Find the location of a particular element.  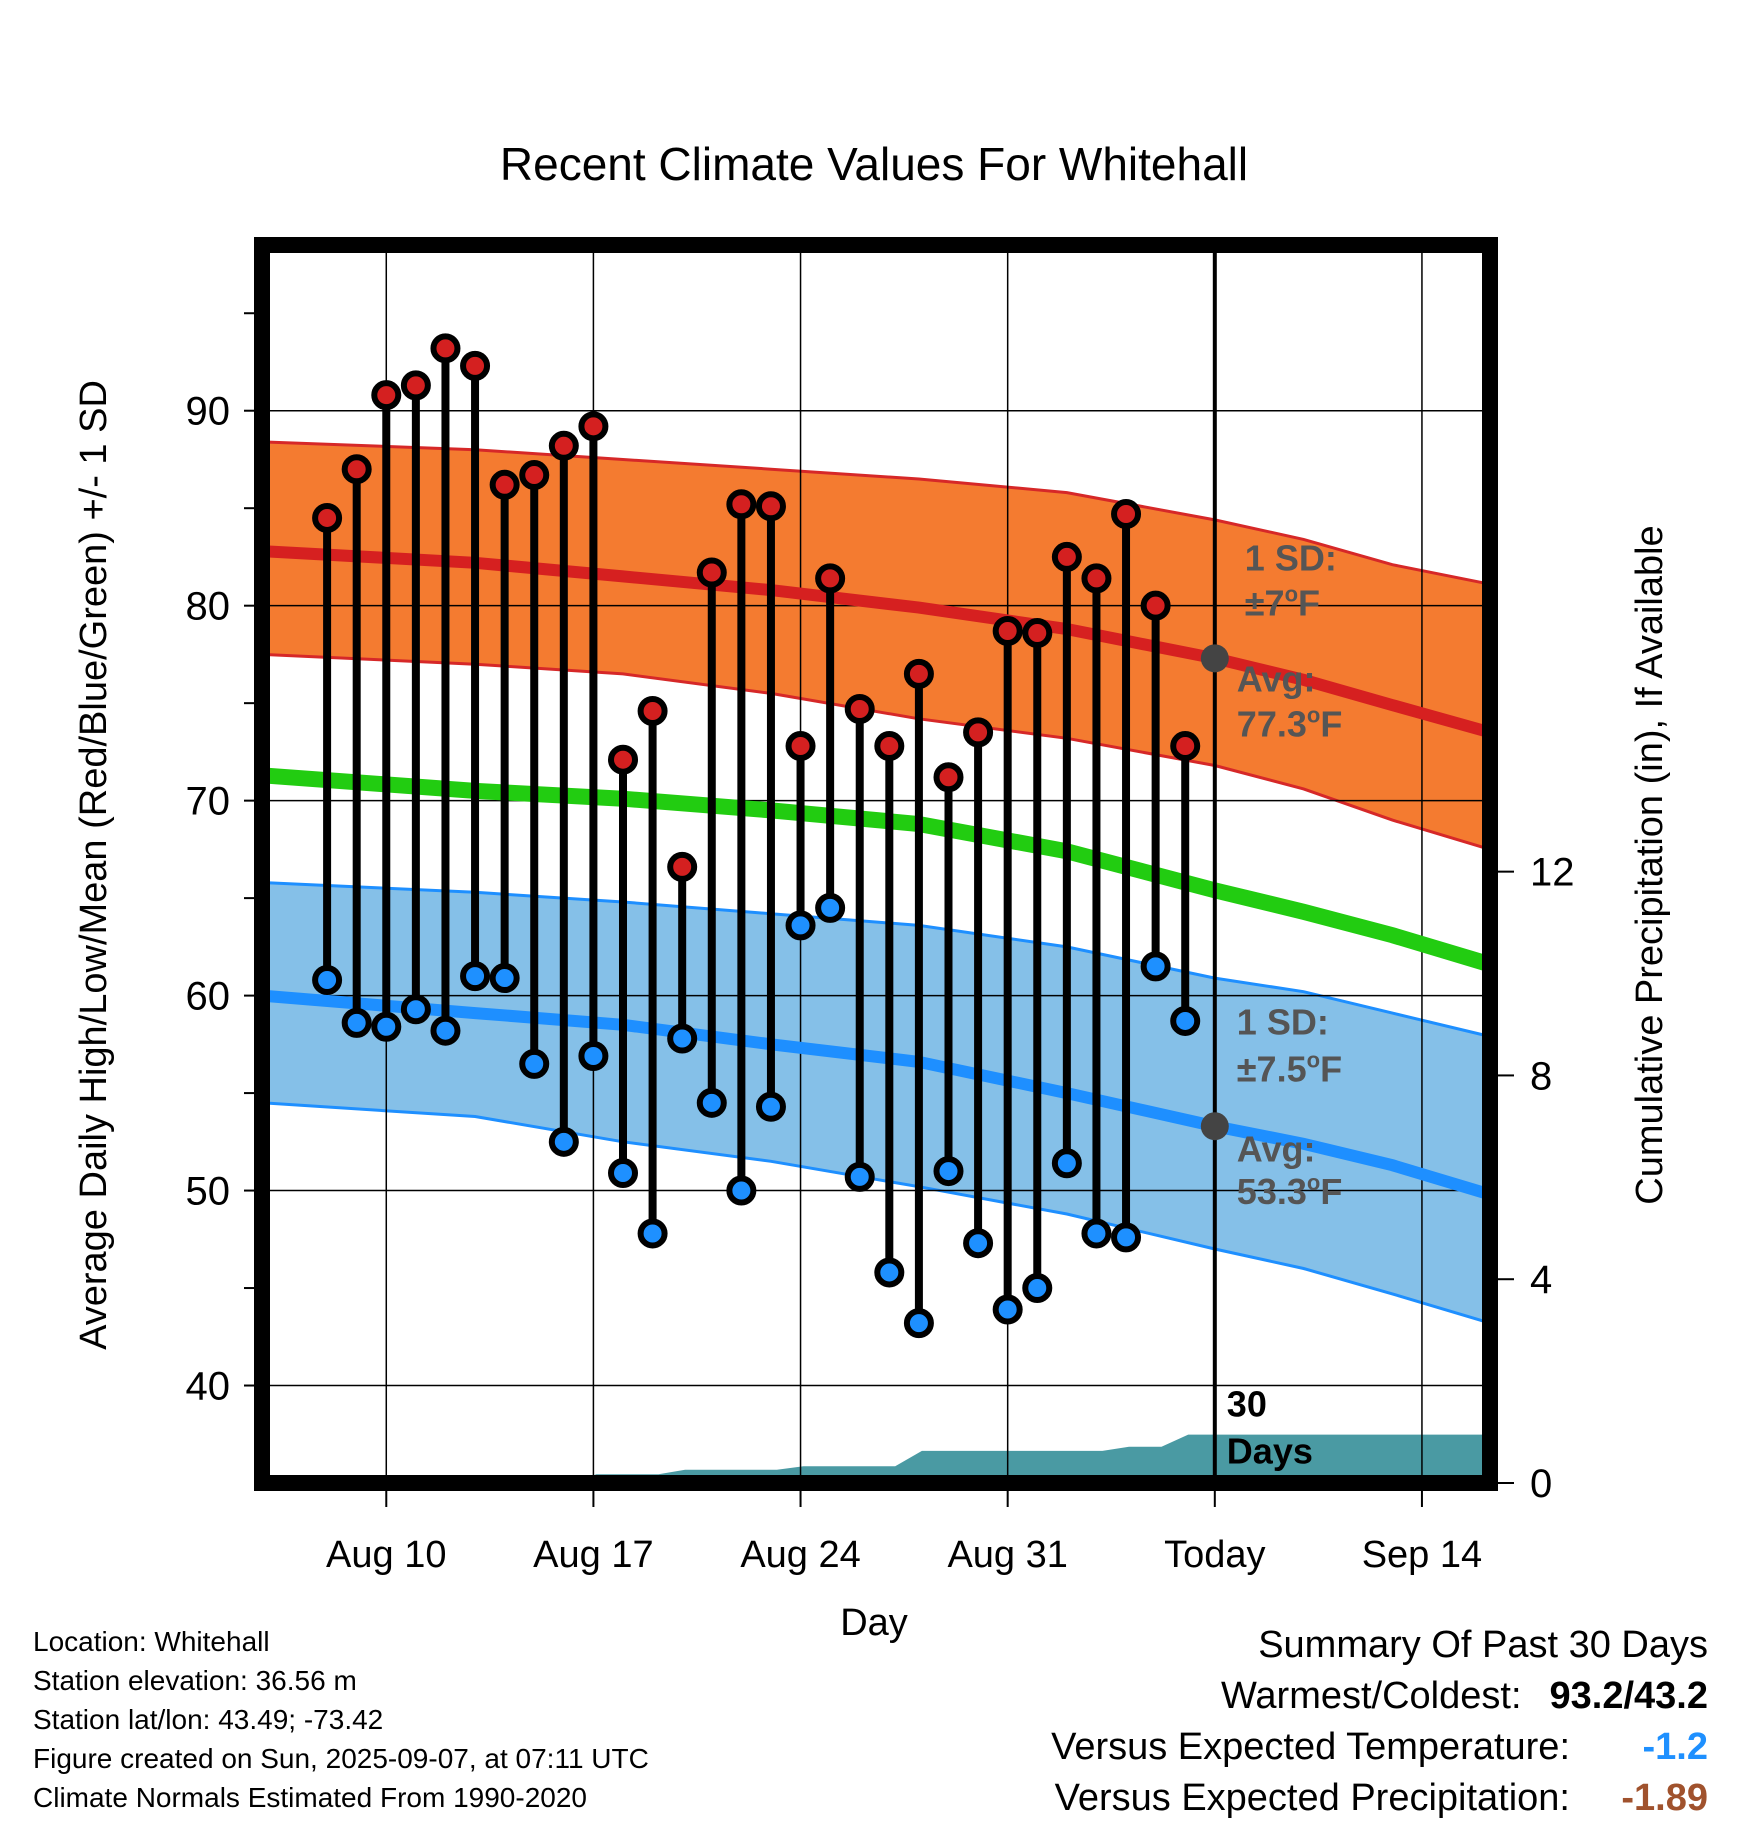

summary-title: Summary Of Past 30 Days is located at coordinates (1483, 1645).